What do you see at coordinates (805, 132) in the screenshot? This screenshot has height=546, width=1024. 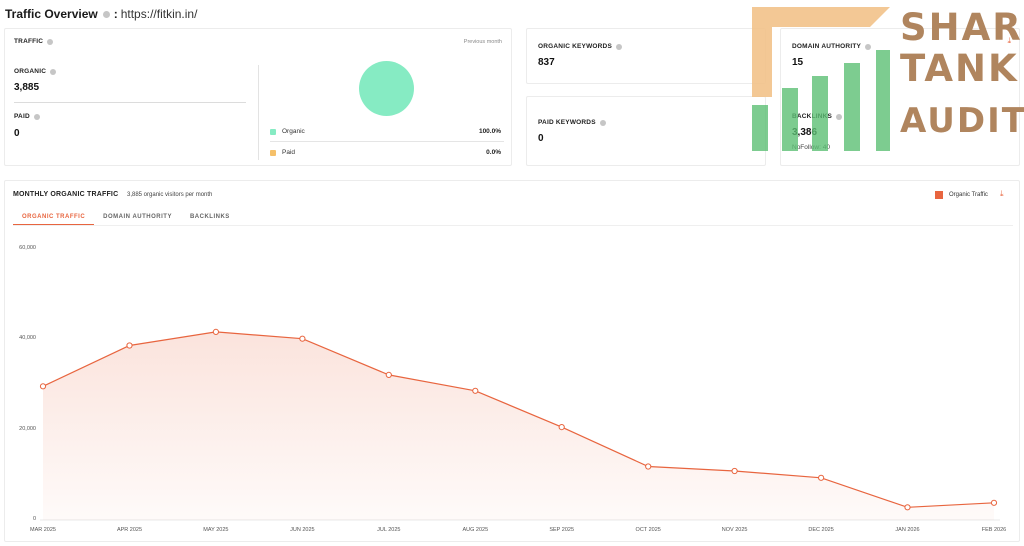 I see `backlinks-value: 3,386` at bounding box center [805, 132].